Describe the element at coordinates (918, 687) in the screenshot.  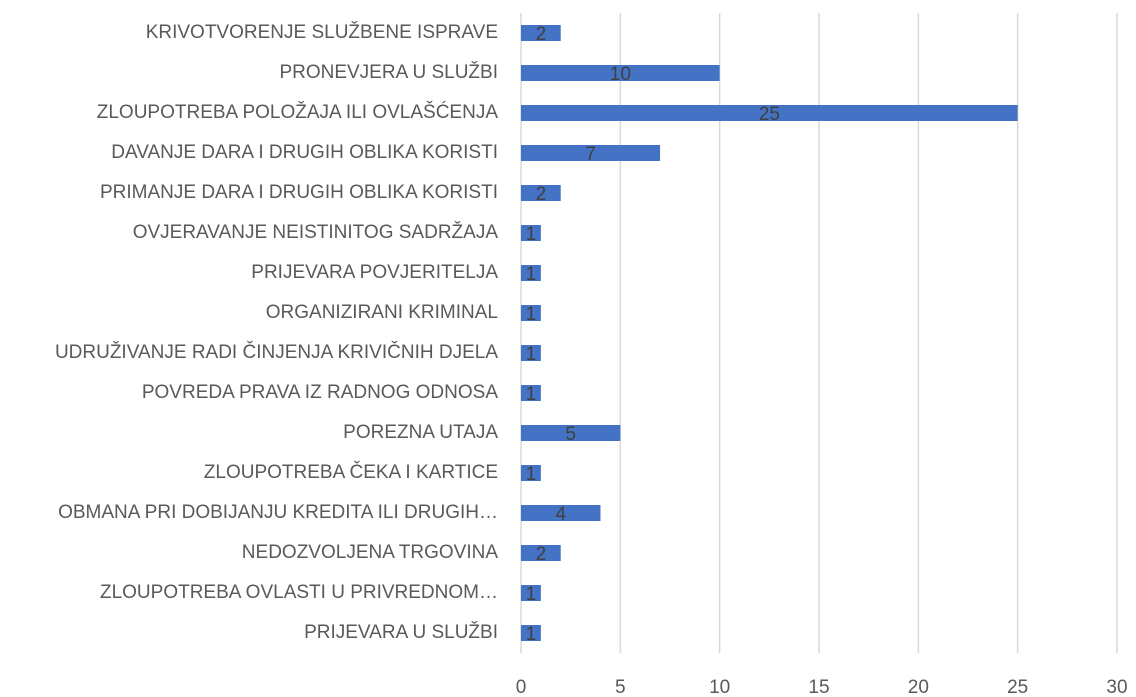
I see `x-tick-label: 20` at that location.